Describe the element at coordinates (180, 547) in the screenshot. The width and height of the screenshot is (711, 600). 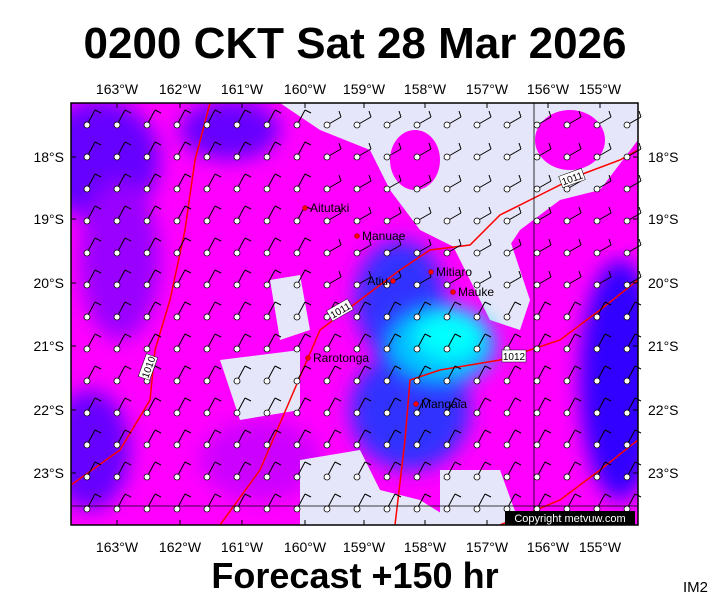
I see `lon-tick-label: 162°W` at that location.